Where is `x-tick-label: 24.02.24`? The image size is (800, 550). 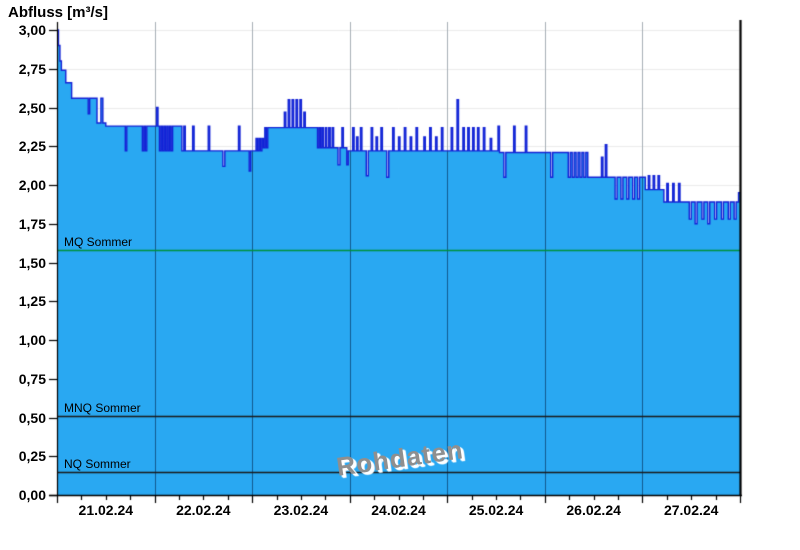
x-tick-label: 24.02.24 is located at coordinates (398, 510).